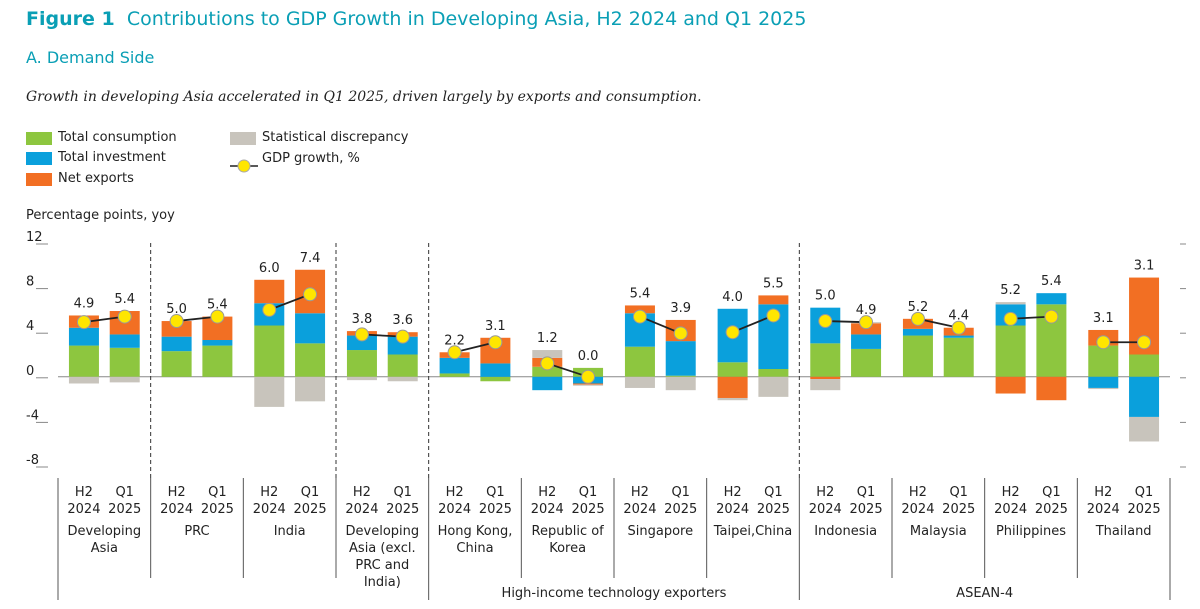  What do you see at coordinates (846, 531) in the screenshot?
I see `group-label: Indonesia` at bounding box center [846, 531].